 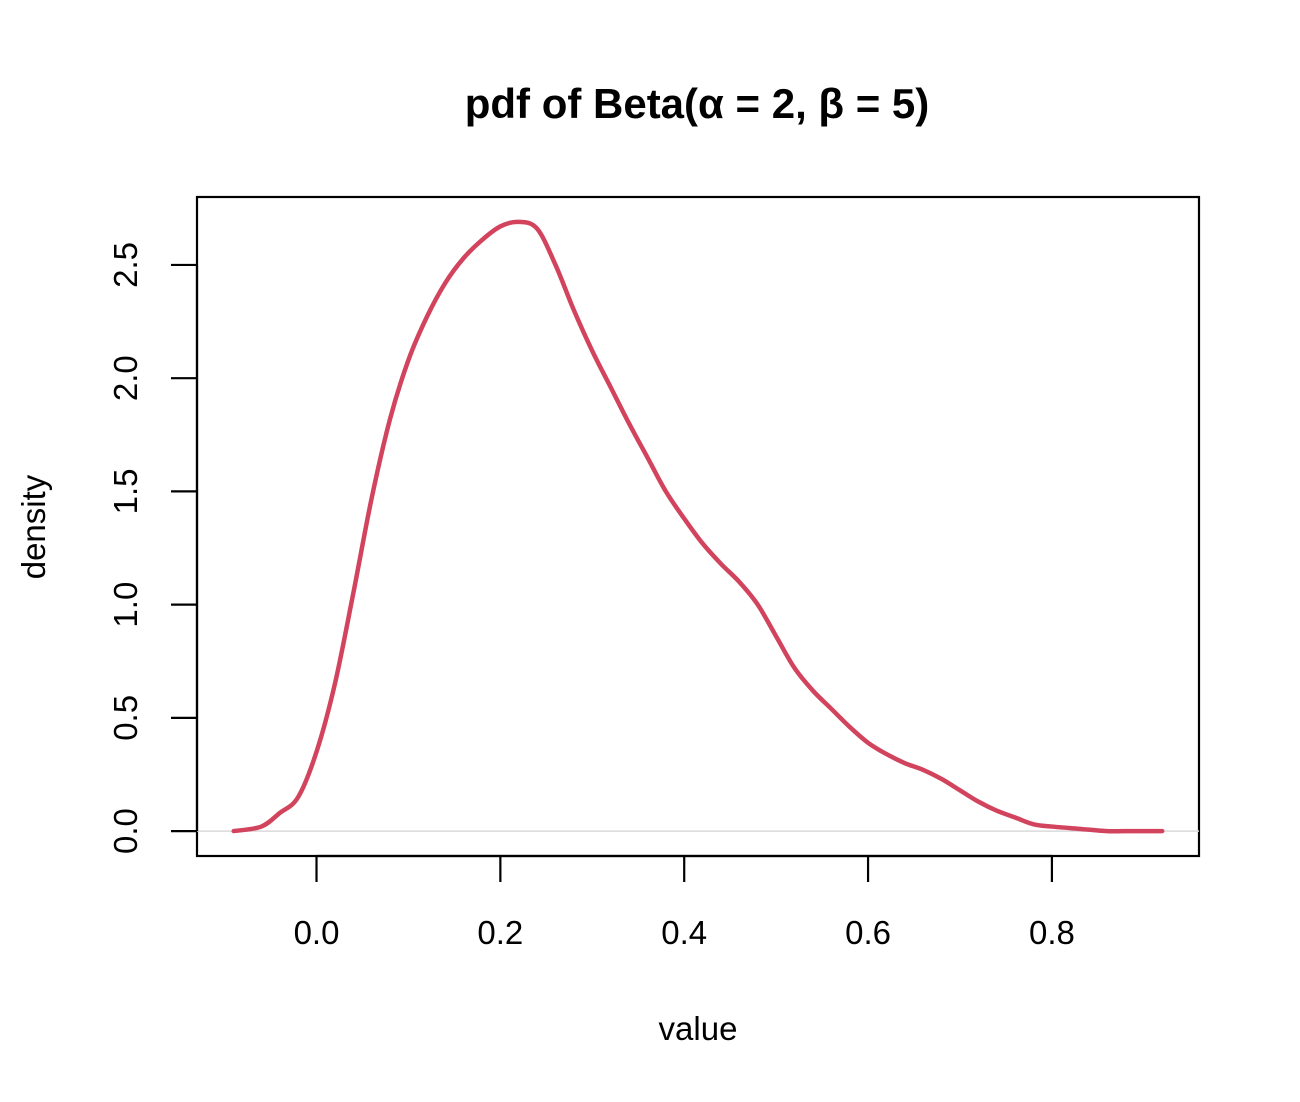 What do you see at coordinates (500, 932) in the screenshot?
I see `x-tick-label: 0.2` at bounding box center [500, 932].